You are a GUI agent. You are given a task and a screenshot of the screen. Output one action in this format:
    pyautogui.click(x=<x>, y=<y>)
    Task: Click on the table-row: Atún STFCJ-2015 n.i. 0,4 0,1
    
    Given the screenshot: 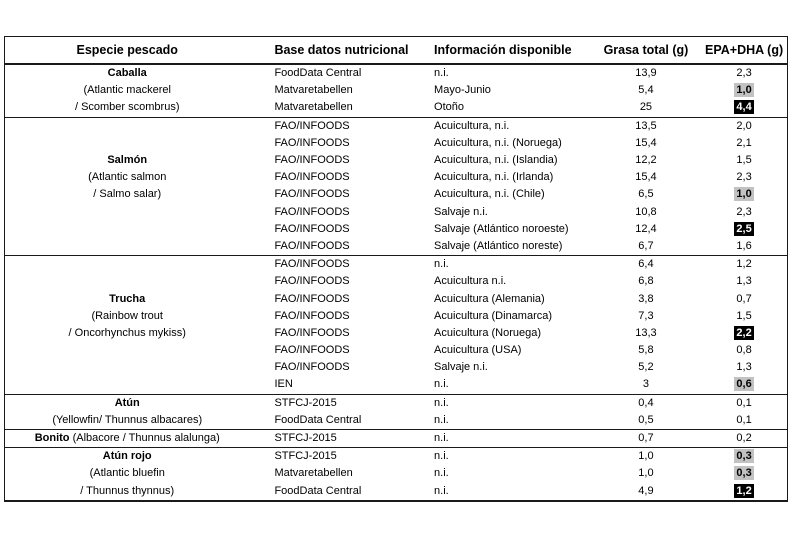 What is the action you would take?
    pyautogui.click(x=396, y=402)
    